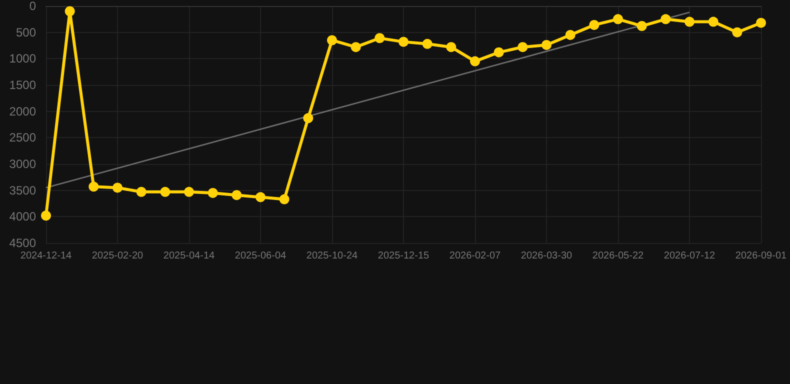 This screenshot has height=384, width=790. I want to click on x-tick-label: 2025-04-14, so click(189, 256).